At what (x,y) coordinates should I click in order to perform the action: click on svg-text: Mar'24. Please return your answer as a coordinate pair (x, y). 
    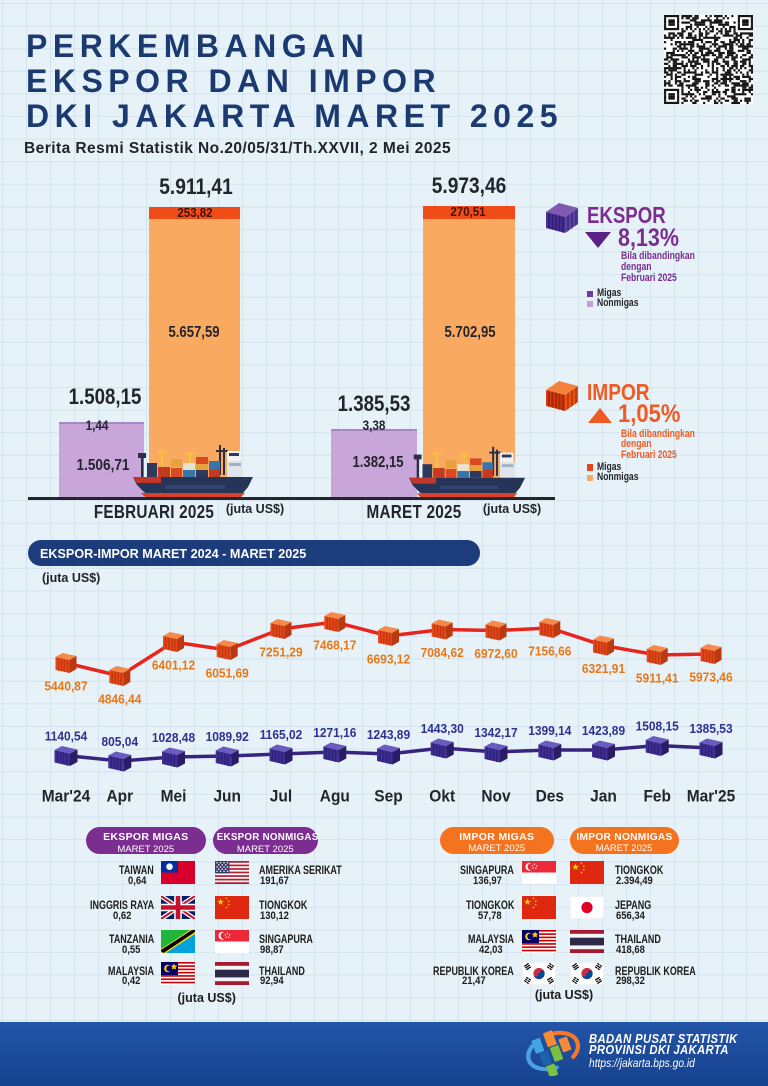
    Looking at the image, I should click on (66, 796).